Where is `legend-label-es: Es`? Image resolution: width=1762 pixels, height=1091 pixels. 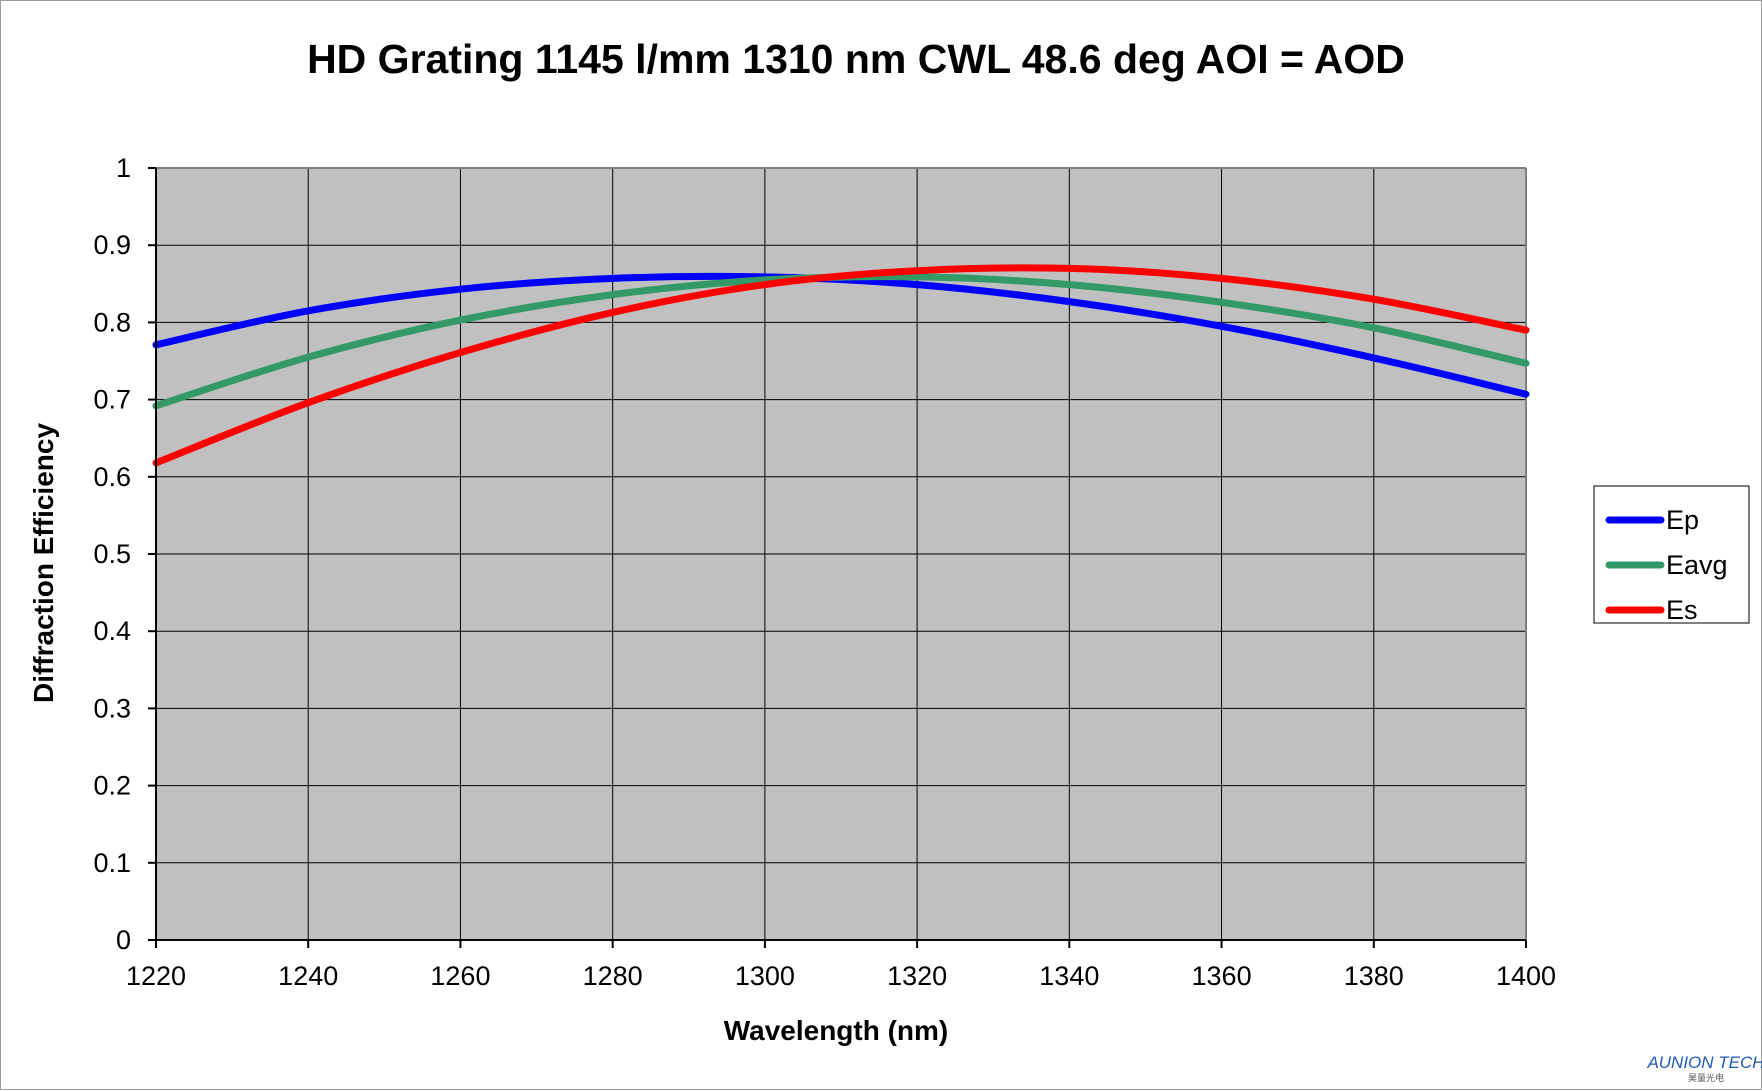
legend-label-es: Es is located at coordinates (1682, 610).